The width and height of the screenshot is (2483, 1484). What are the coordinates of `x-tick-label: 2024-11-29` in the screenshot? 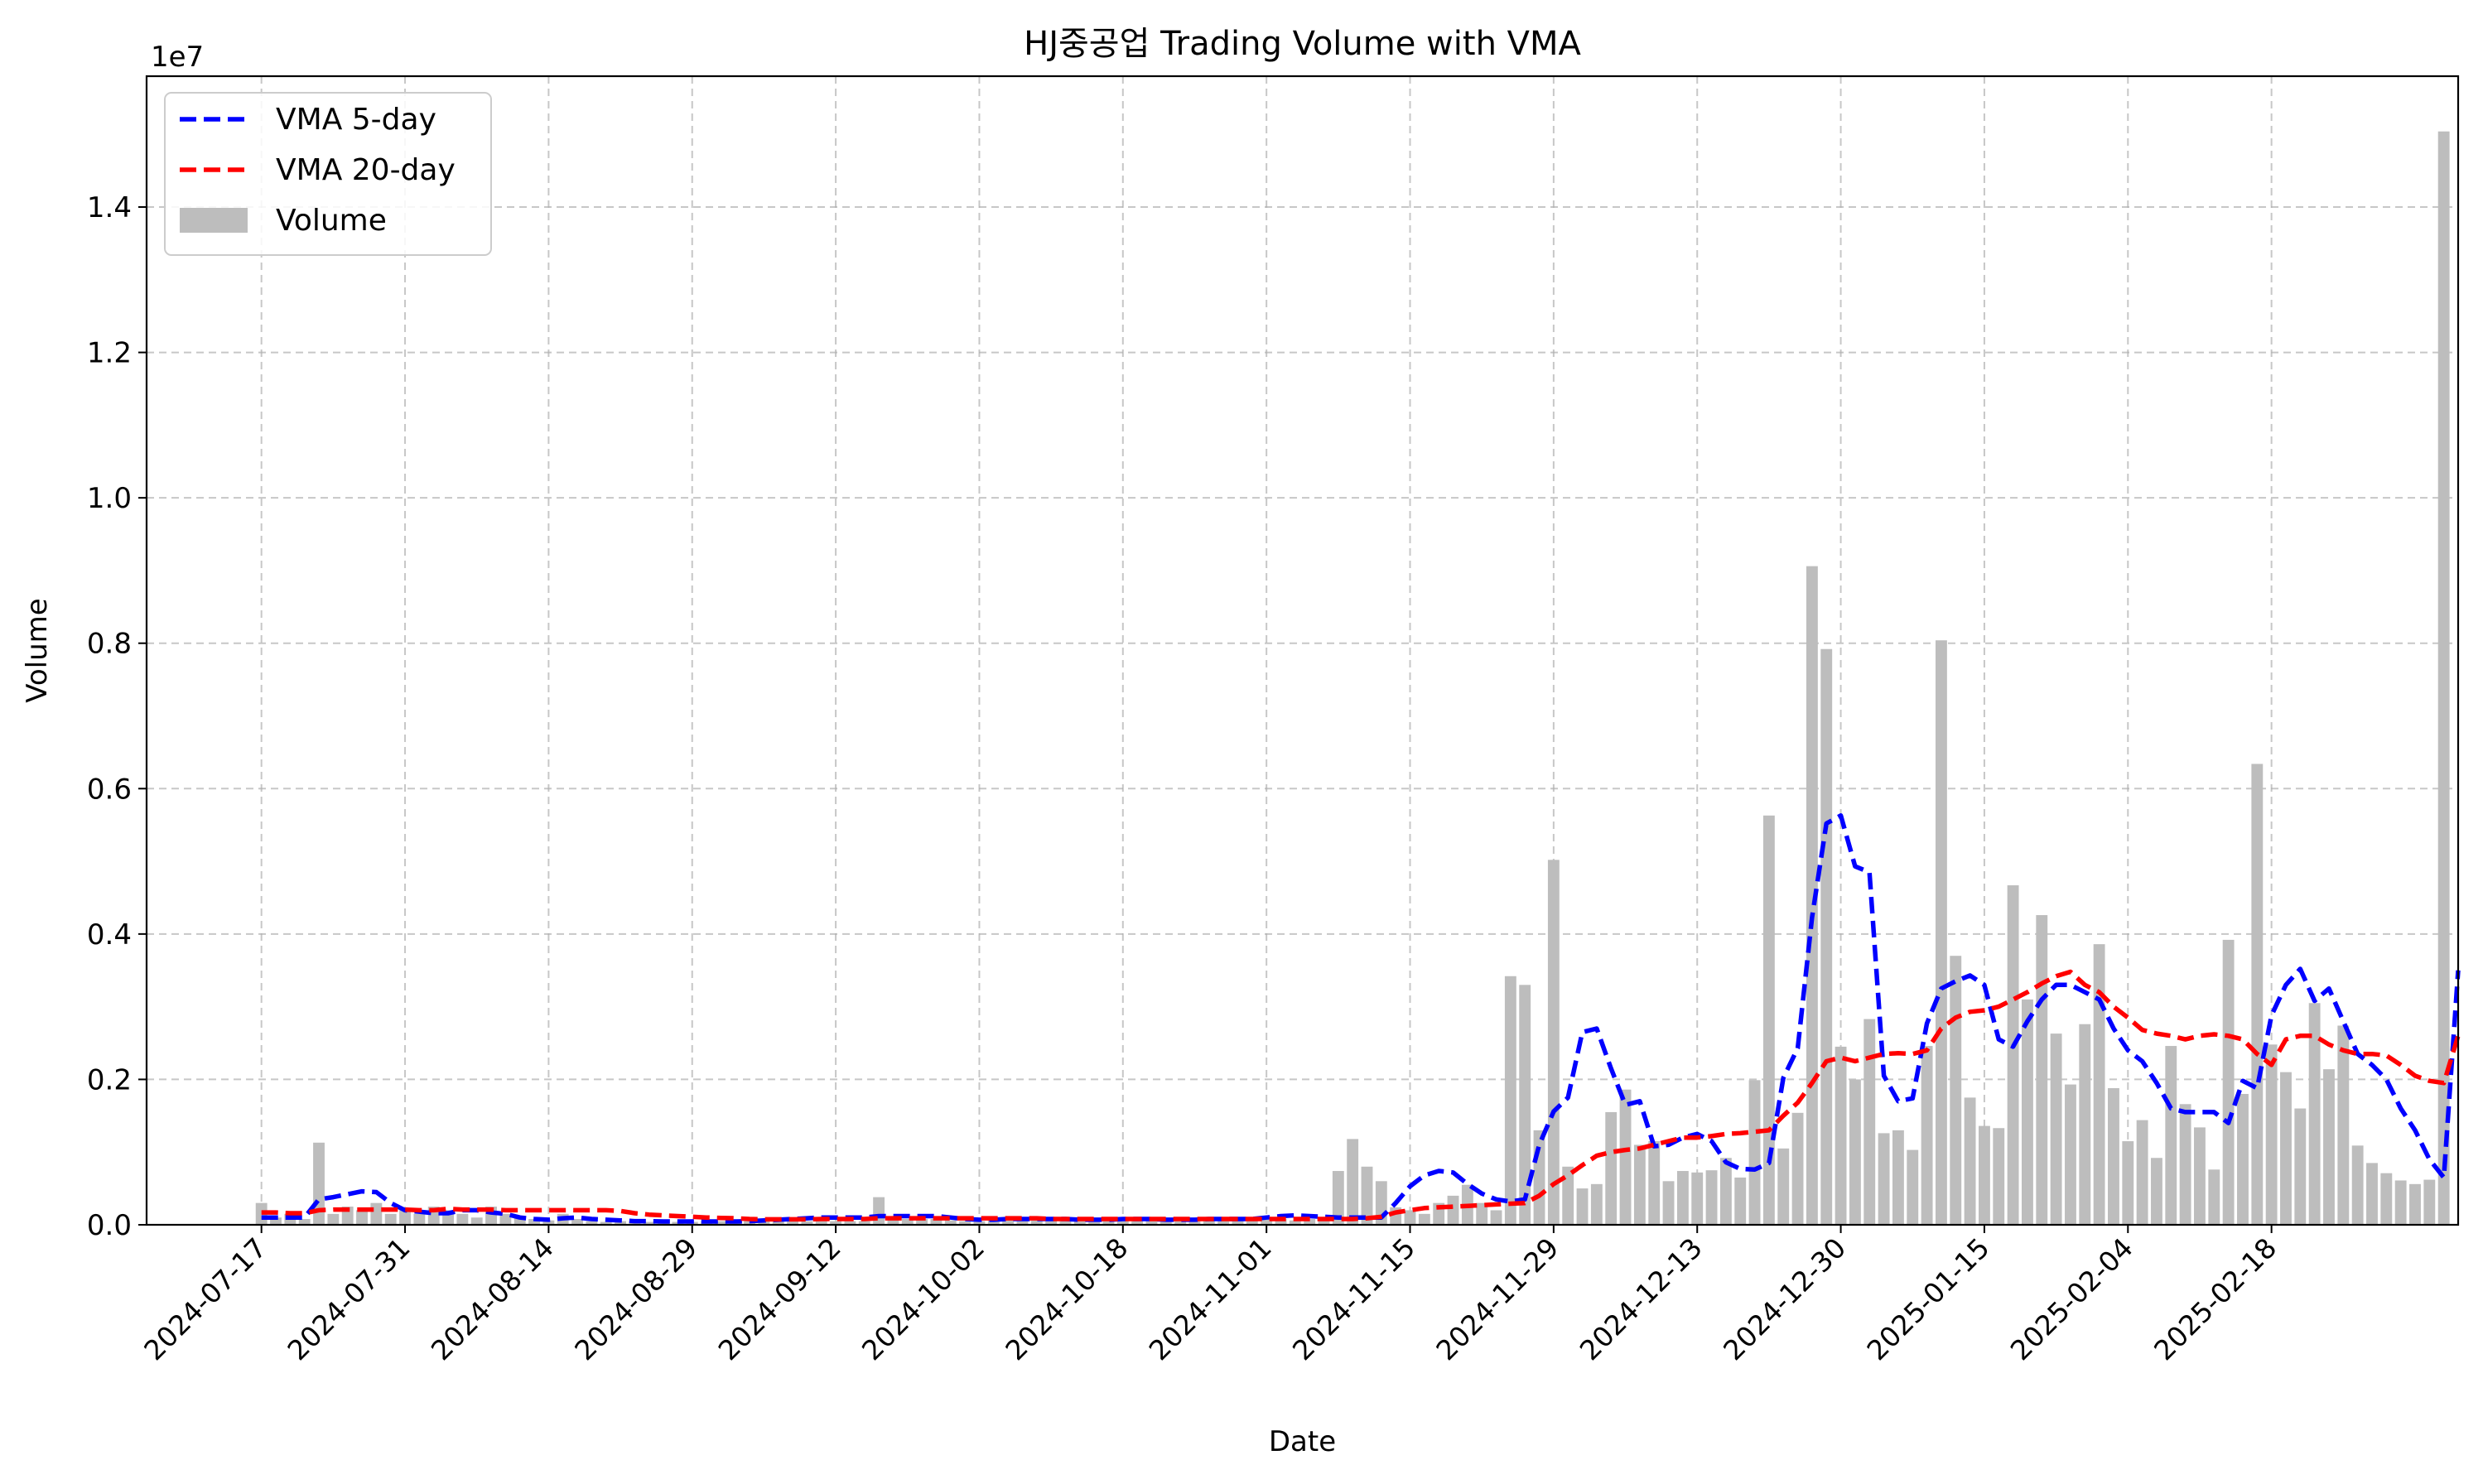 It's located at (1497, 1298).